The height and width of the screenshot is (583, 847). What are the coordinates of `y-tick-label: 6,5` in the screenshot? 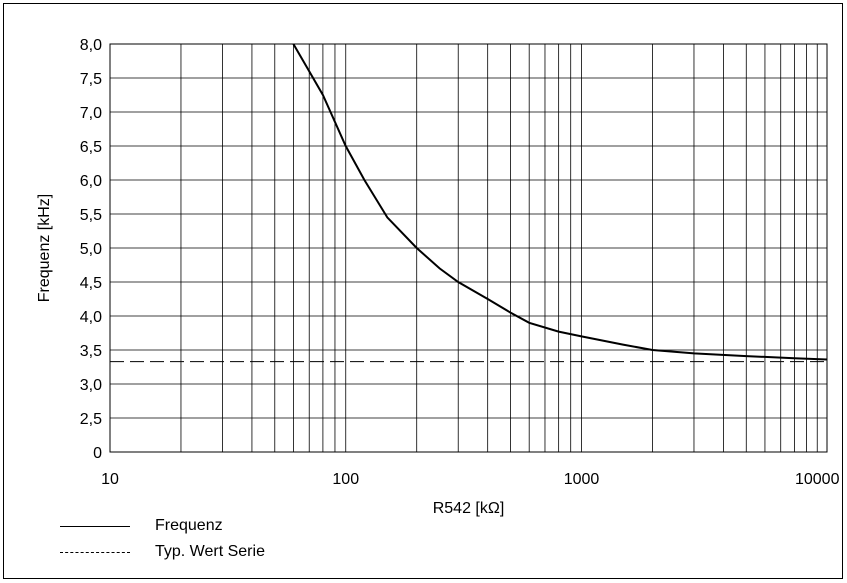 It's located at (91, 147).